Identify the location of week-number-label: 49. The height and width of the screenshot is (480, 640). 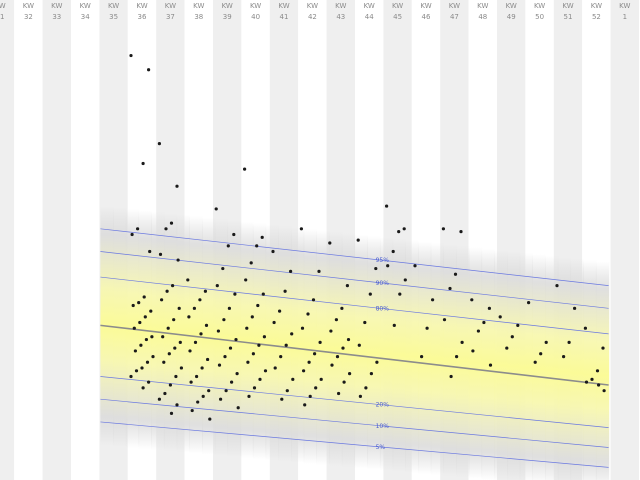
(511, 17).